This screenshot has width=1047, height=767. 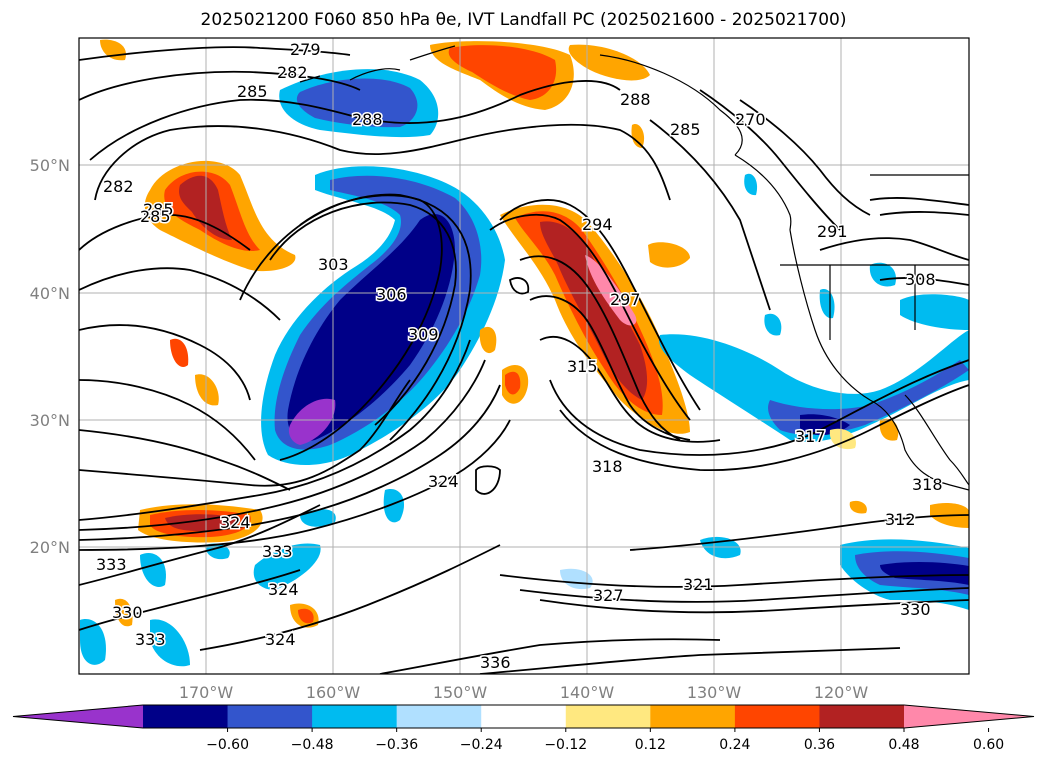 I want to click on contour-label: 312, so click(x=900, y=519).